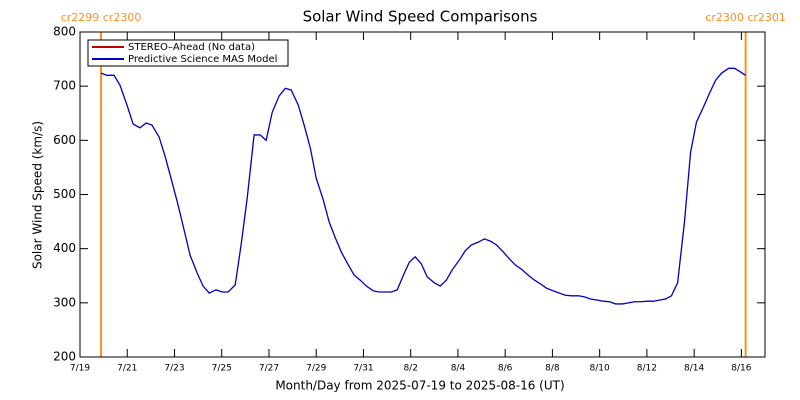 The width and height of the screenshot is (800, 400). Describe the element at coordinates (101, 17) in the screenshot. I see `carrington-label: cr2299 cr2300` at that location.